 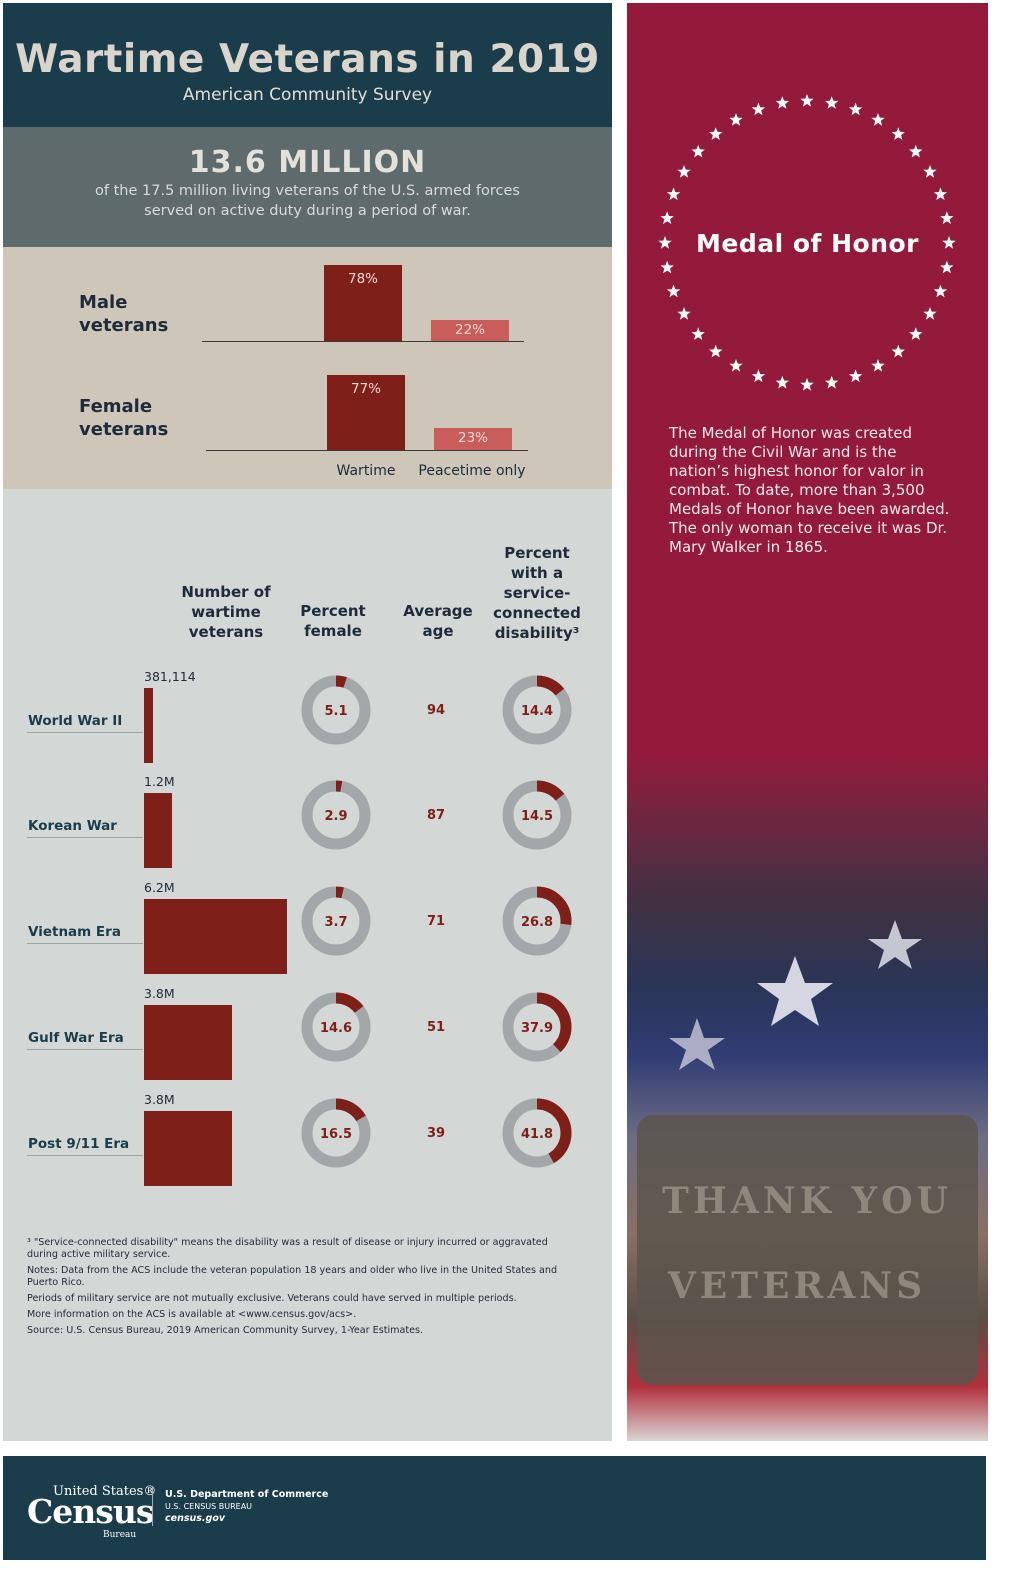 I want to click on donut-value-label: 41.8, so click(x=537, y=1134).